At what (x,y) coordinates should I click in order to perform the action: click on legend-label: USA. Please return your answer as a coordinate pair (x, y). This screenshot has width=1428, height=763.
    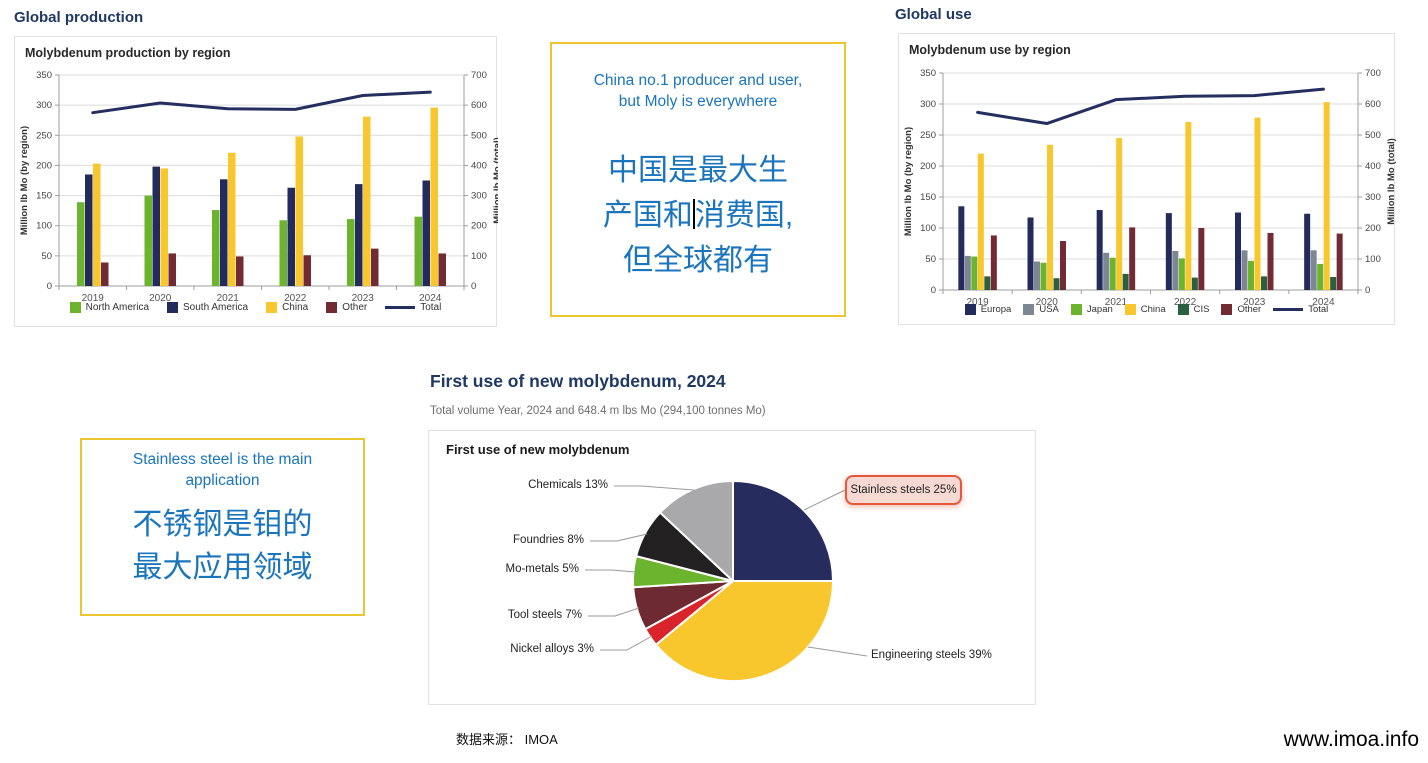
    Looking at the image, I should click on (1049, 309).